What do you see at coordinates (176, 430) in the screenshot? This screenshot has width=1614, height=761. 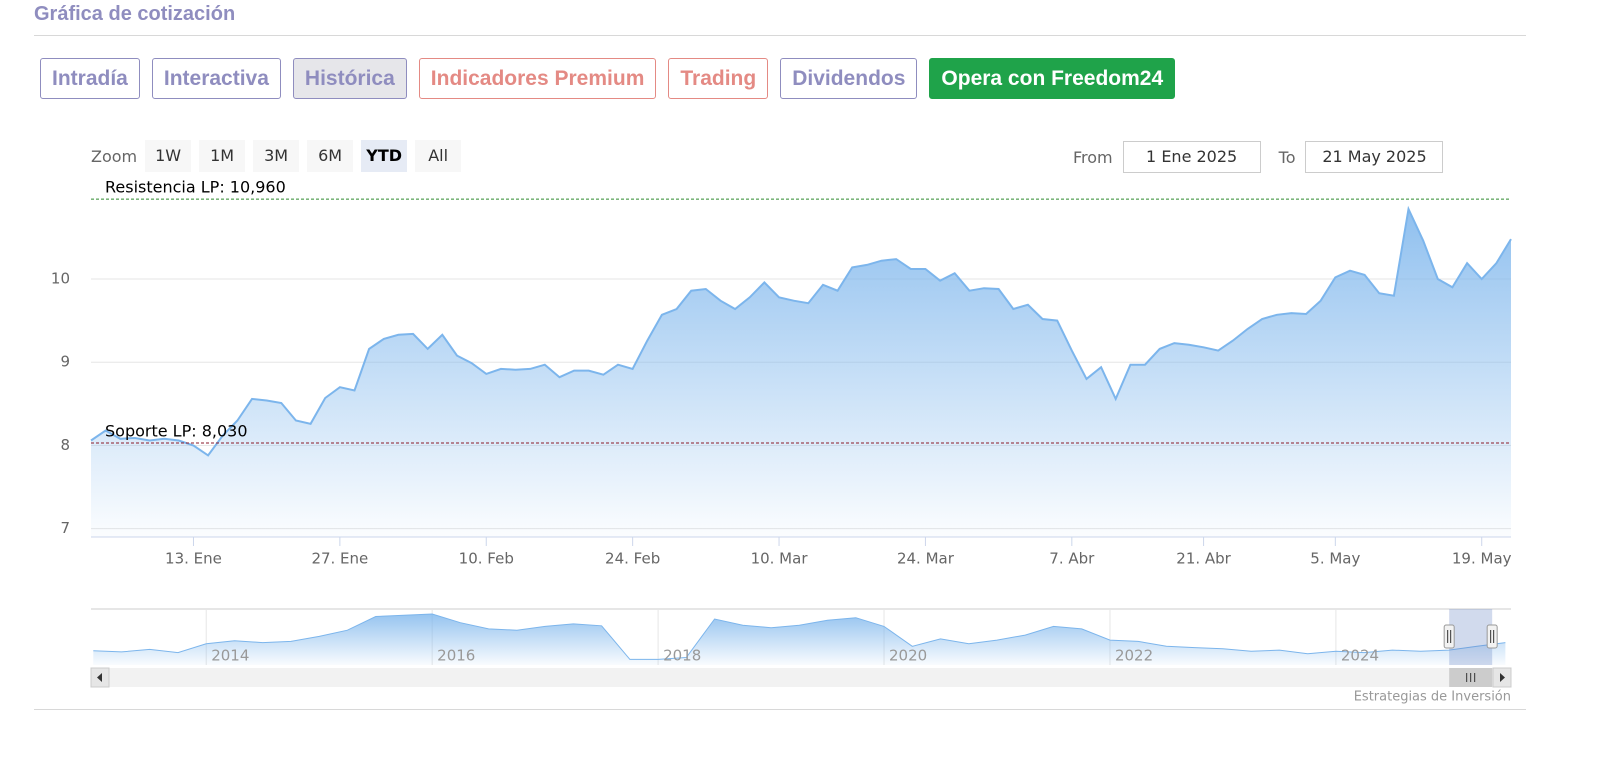 I see `plot-line-label: Soporte LP: 8,030` at bounding box center [176, 430].